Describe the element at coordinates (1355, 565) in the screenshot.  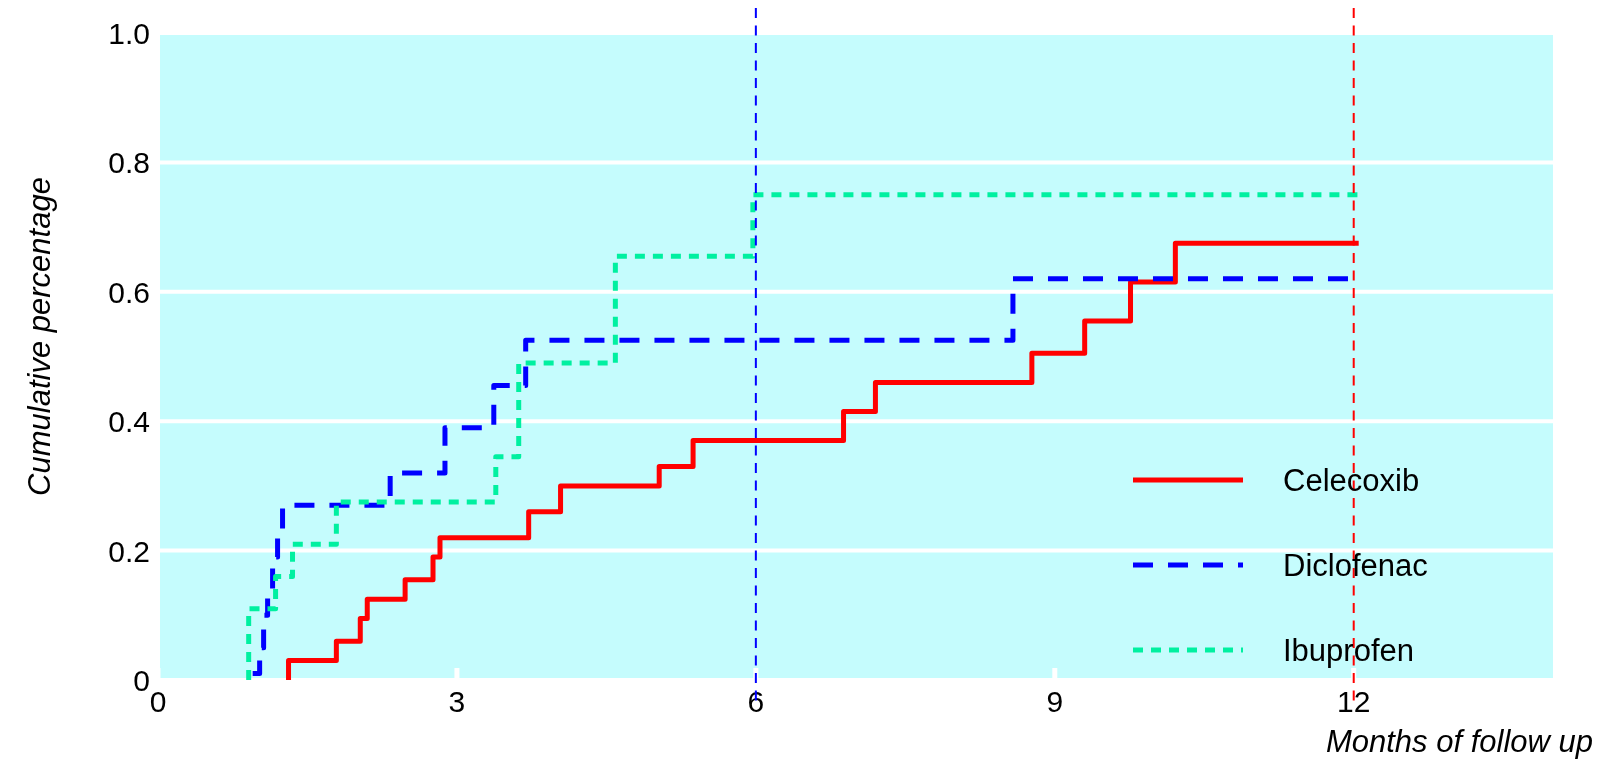
I see `legend-label: Diclofenac` at that location.